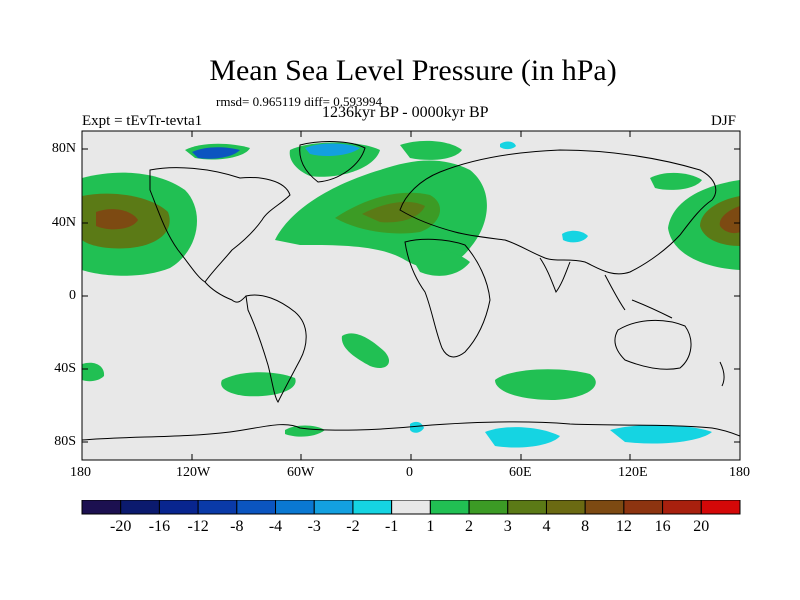 The width and height of the screenshot is (800, 600). Describe the element at coordinates (299, 101) in the screenshot. I see `stats-text: rmsd= 0.965119 diff= 0.593994` at that location.